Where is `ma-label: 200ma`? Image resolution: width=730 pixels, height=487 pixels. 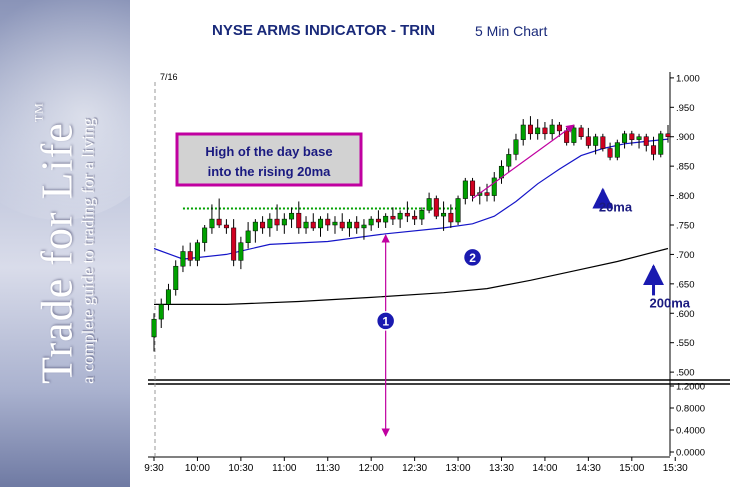
ma-label: 200ma is located at coordinates (670, 302).